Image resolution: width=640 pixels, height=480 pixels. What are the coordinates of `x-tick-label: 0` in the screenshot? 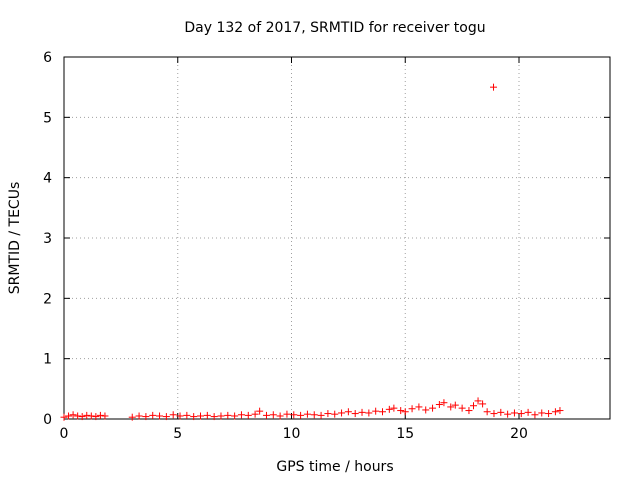 It's located at (64, 434).